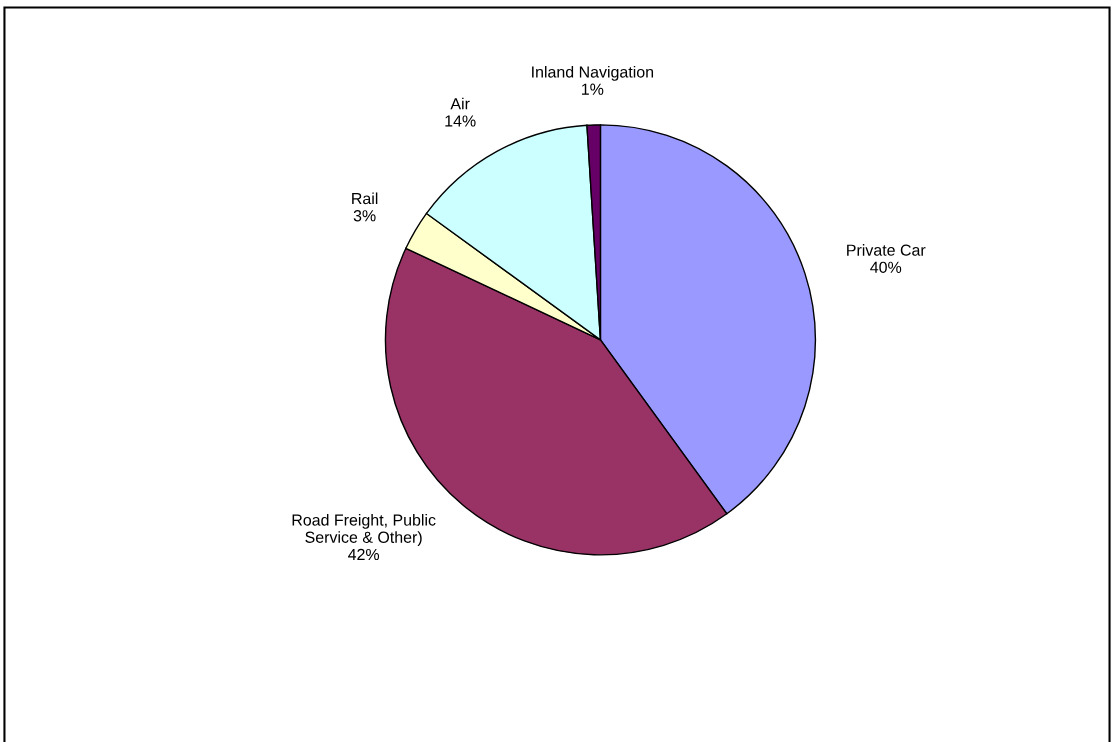 The width and height of the screenshot is (1114, 742). I want to click on data-label: 3%, so click(364, 216).